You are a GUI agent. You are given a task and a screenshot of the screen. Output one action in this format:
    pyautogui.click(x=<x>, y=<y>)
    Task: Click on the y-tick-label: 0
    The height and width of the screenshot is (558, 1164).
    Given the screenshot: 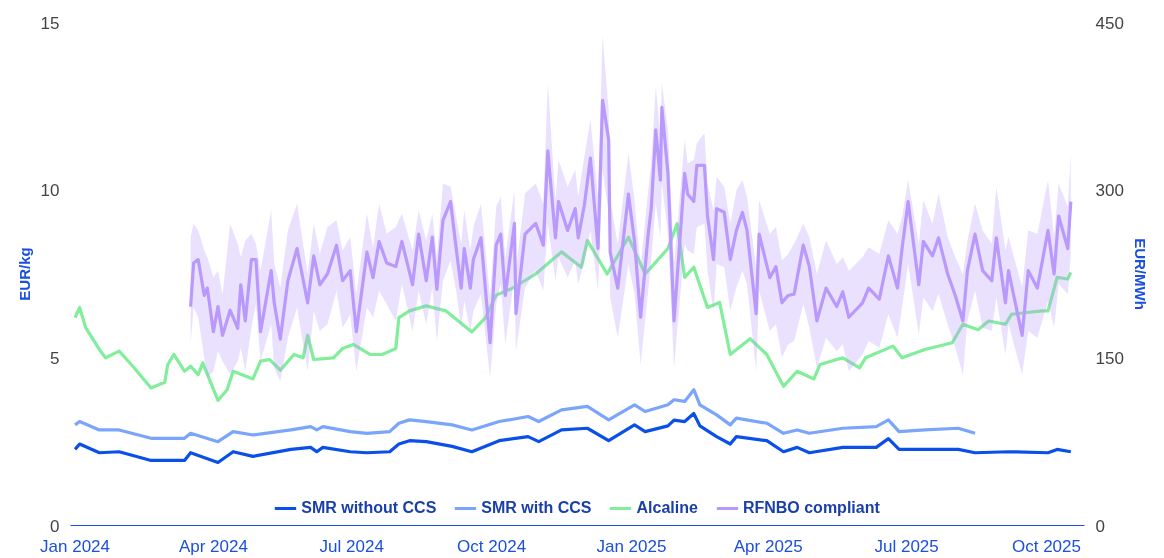 What is the action you would take?
    pyautogui.click(x=55, y=526)
    